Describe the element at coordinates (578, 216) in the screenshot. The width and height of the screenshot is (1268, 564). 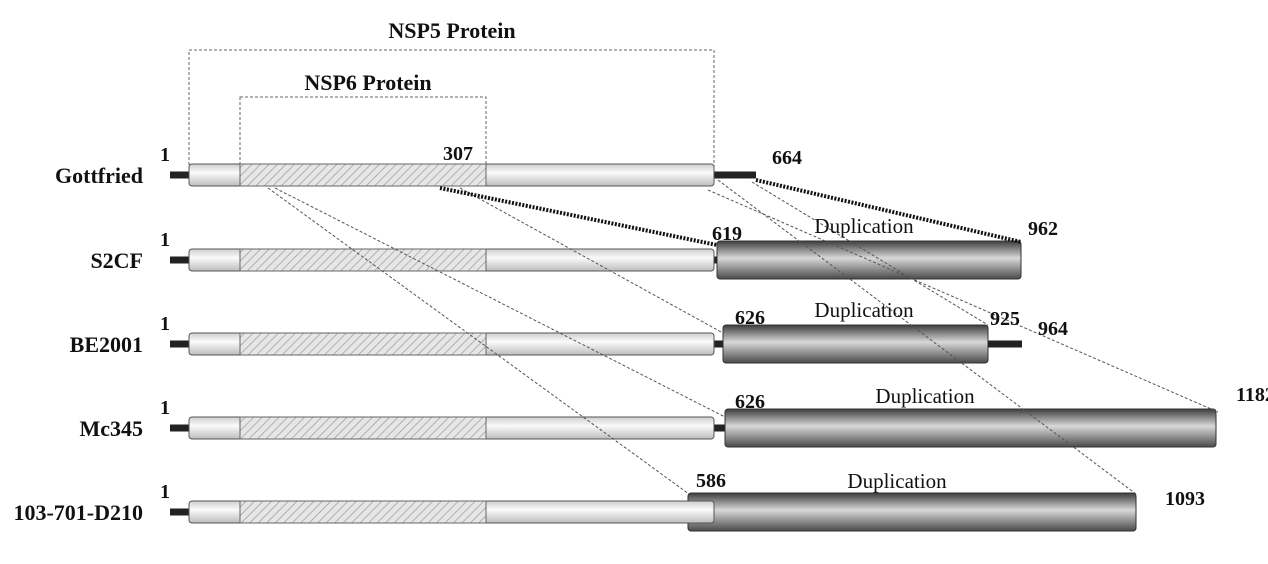
I see `boundary-line` at that location.